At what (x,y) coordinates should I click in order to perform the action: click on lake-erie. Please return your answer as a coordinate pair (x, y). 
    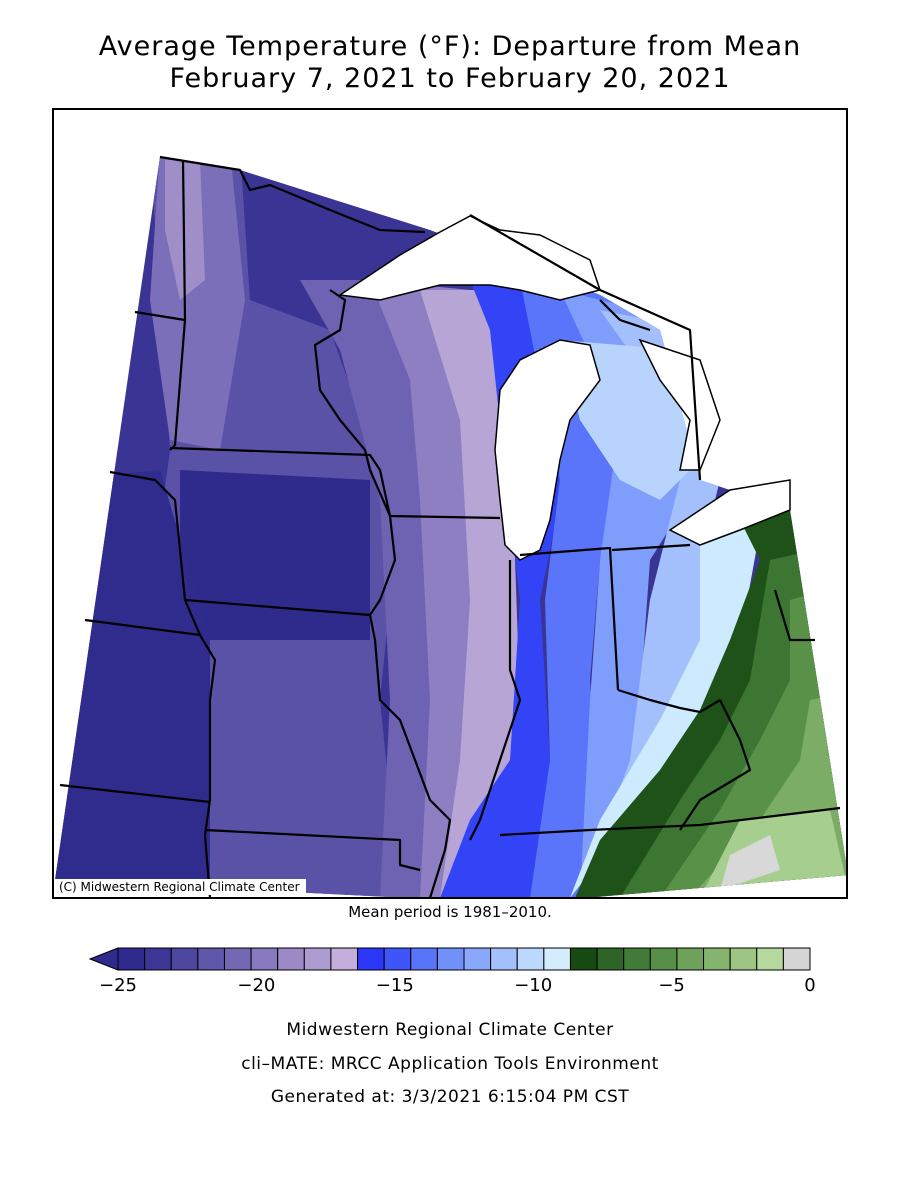
    Looking at the image, I should click on (729, 512).